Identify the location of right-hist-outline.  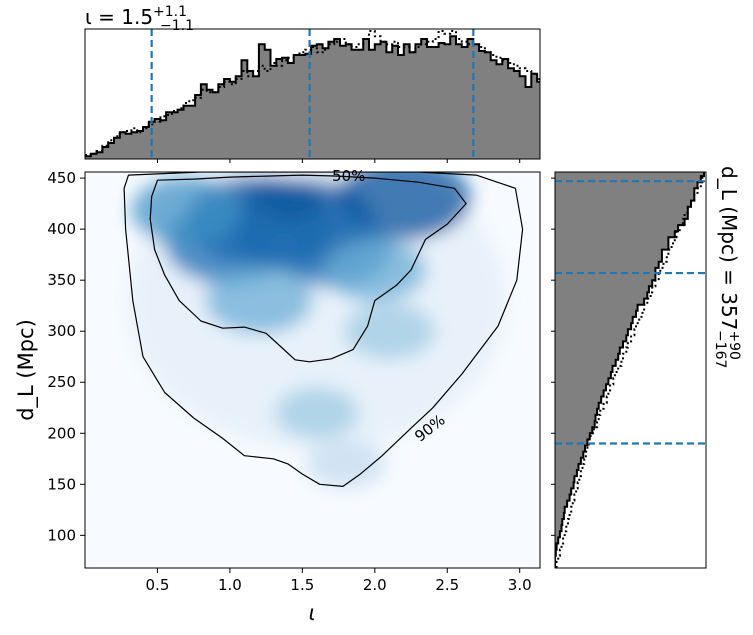
(630, 370).